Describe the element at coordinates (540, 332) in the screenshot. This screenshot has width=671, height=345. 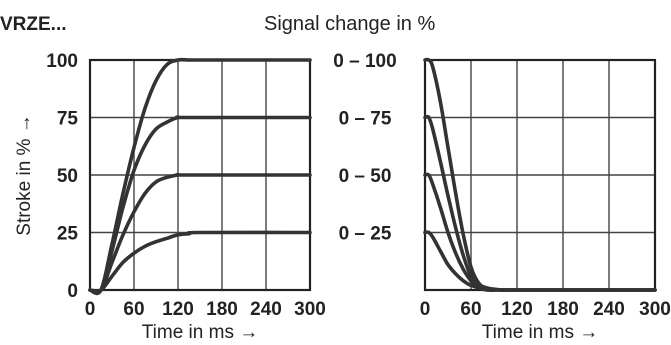
I see `right-x-axis-label: Time in ms →` at that location.